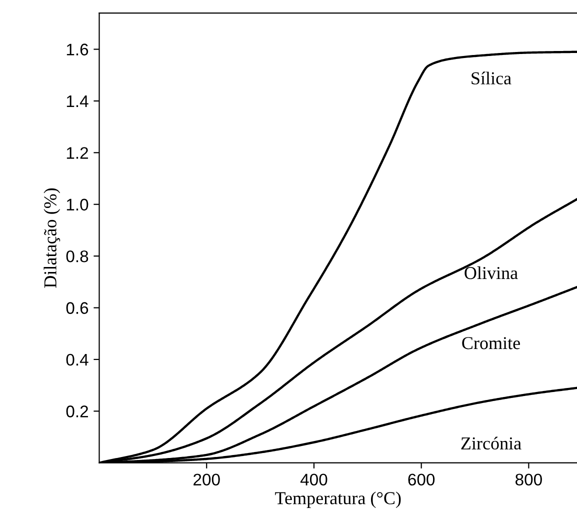 The height and width of the screenshot is (523, 577). Describe the element at coordinates (491, 343) in the screenshot. I see `series-label: Cromite` at that location.